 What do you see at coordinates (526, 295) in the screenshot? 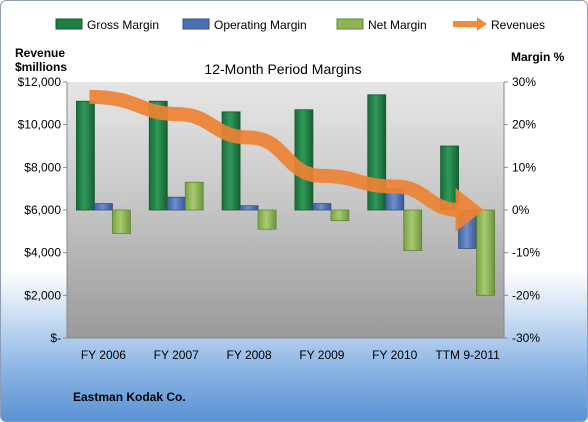
I see `right-tick-label: -20%` at bounding box center [526, 295].